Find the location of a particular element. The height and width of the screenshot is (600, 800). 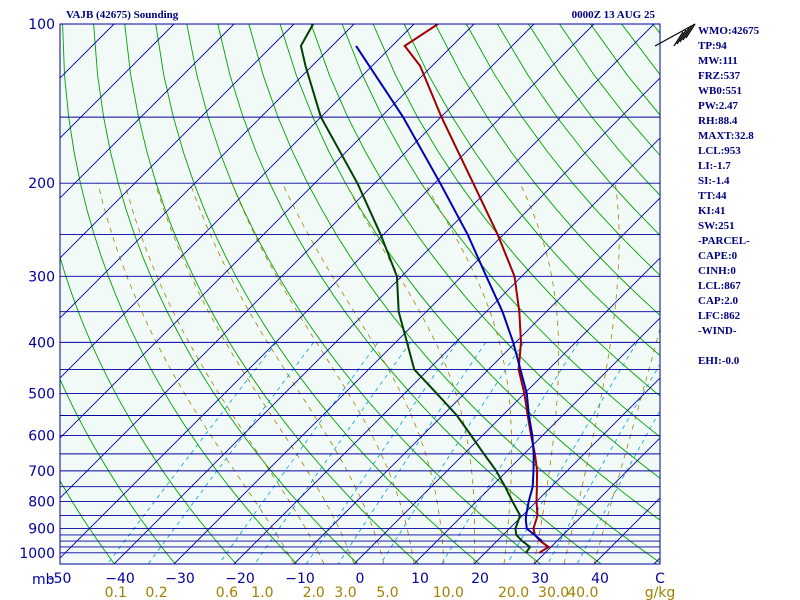

pressure-tick-label: 900 is located at coordinates (41, 530).